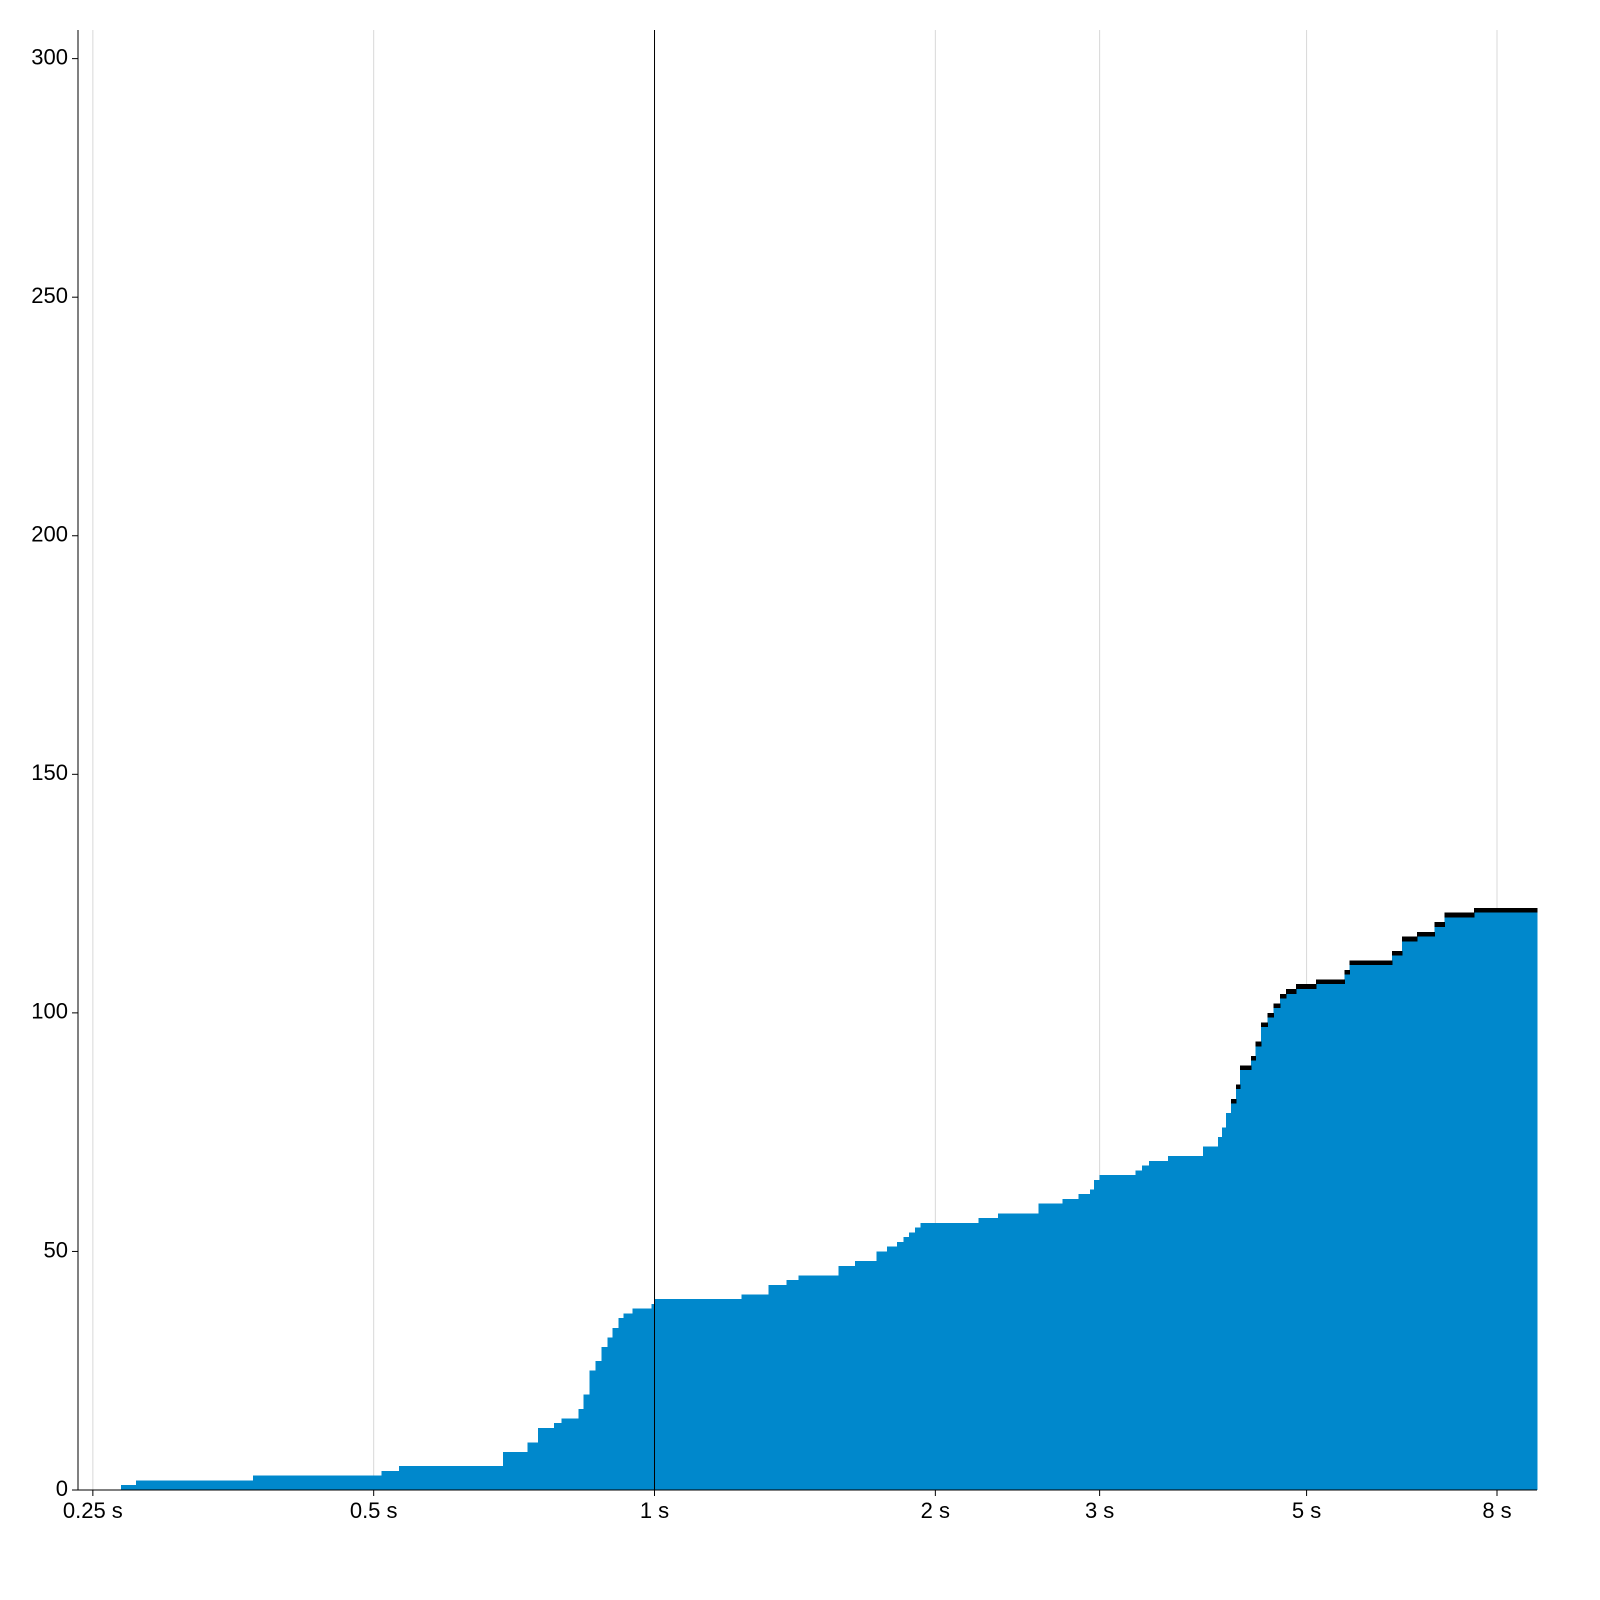 The height and width of the screenshot is (1600, 1600). What do you see at coordinates (935, 1510) in the screenshot?
I see `x-tick-label: 2 s` at bounding box center [935, 1510].